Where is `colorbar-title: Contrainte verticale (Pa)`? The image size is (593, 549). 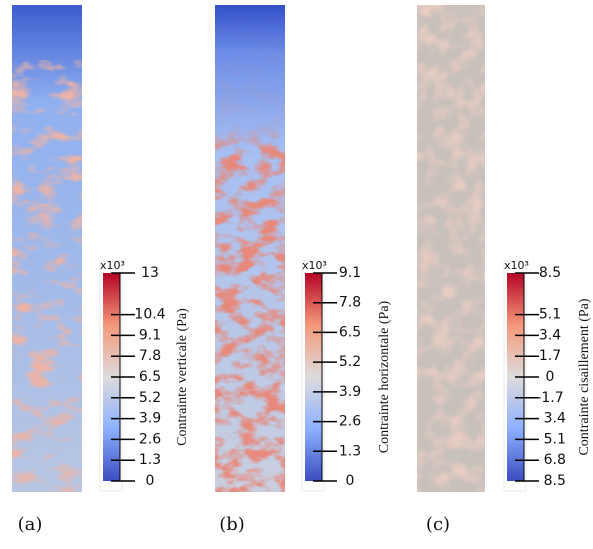 colorbar-title: Contrainte verticale (Pa) is located at coordinates (182, 377).